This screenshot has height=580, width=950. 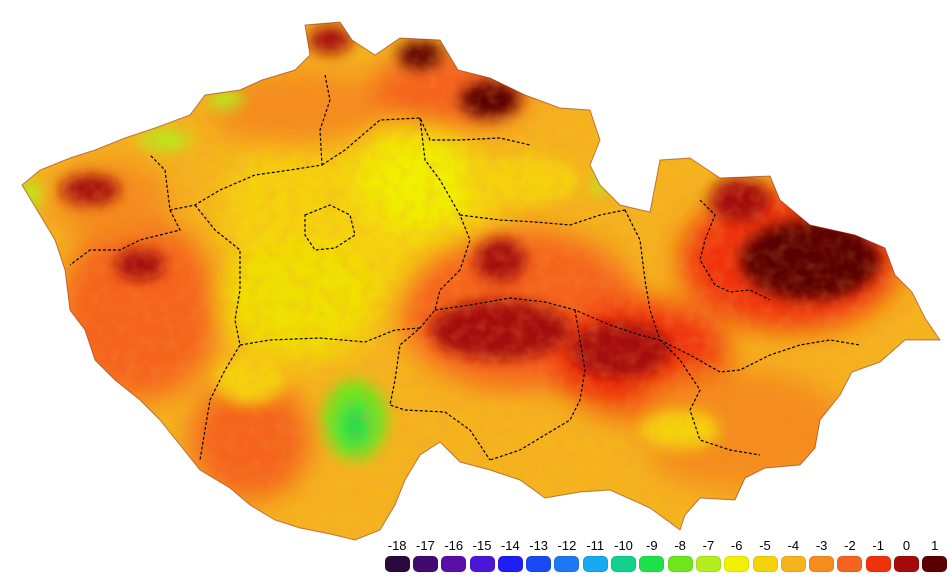 What do you see at coordinates (821, 545) in the screenshot?
I see `legend-label: -3` at bounding box center [821, 545].